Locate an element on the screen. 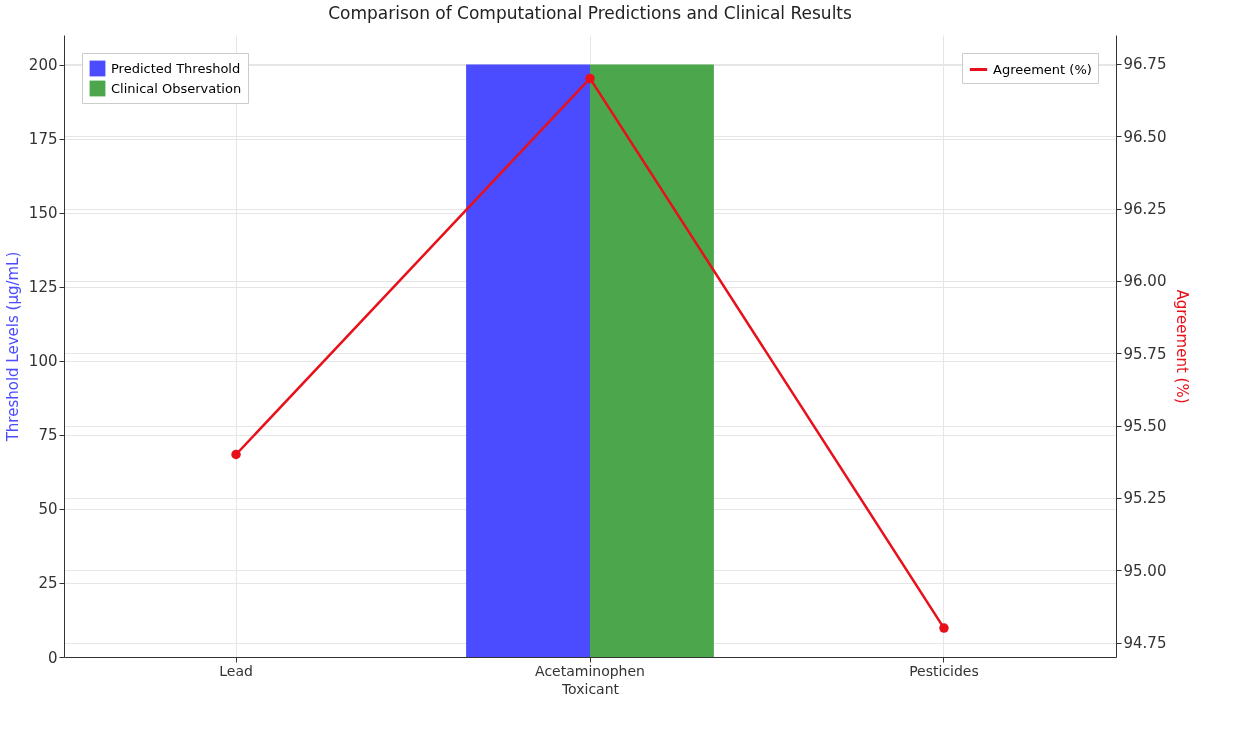  y-tick-label: 125 is located at coordinates (43, 287).